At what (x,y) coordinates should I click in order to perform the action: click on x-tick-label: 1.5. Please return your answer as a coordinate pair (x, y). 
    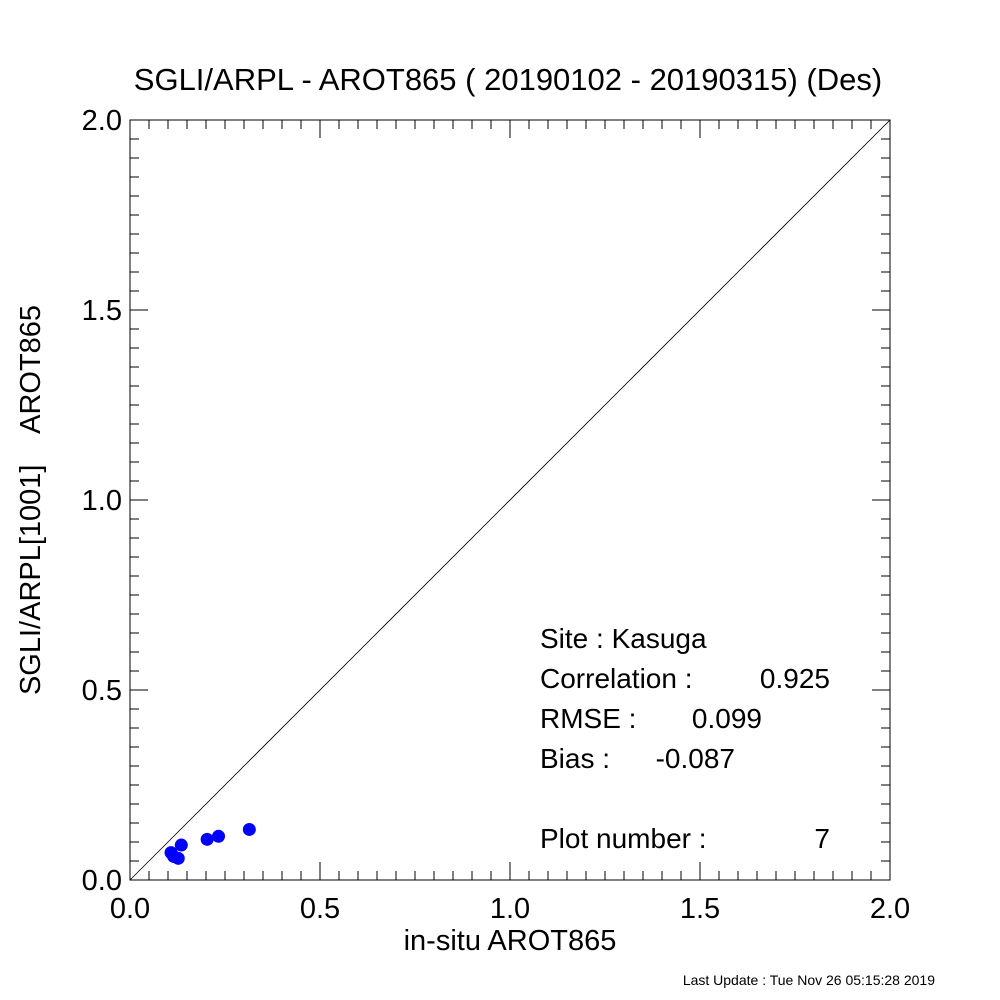
    Looking at the image, I should click on (700, 909).